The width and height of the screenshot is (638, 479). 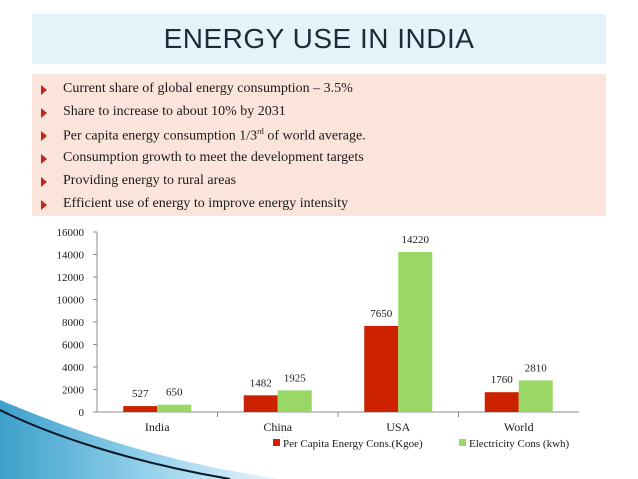 What do you see at coordinates (319, 182) in the screenshot?
I see `bullet-item: Providing energy to rural areas` at bounding box center [319, 182].